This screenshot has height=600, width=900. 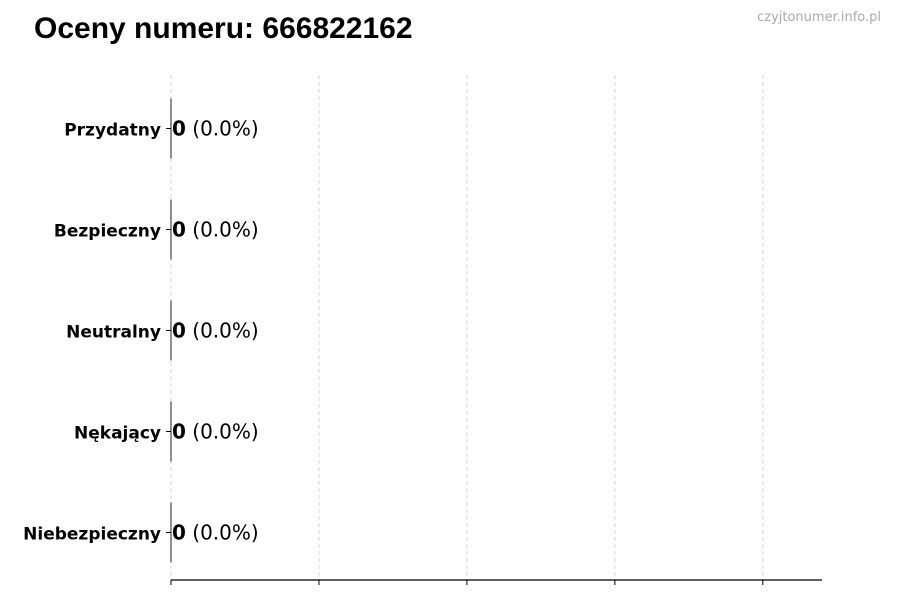 I want to click on category-label: Przydatny, so click(x=112, y=131).